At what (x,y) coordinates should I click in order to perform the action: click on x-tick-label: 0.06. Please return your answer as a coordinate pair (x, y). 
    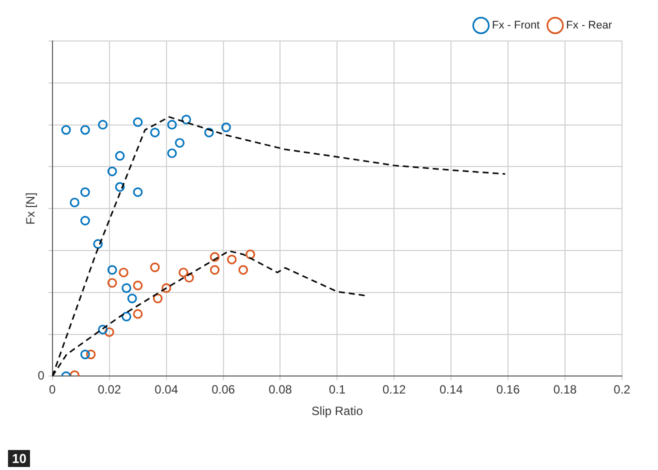
    Looking at the image, I should click on (224, 389).